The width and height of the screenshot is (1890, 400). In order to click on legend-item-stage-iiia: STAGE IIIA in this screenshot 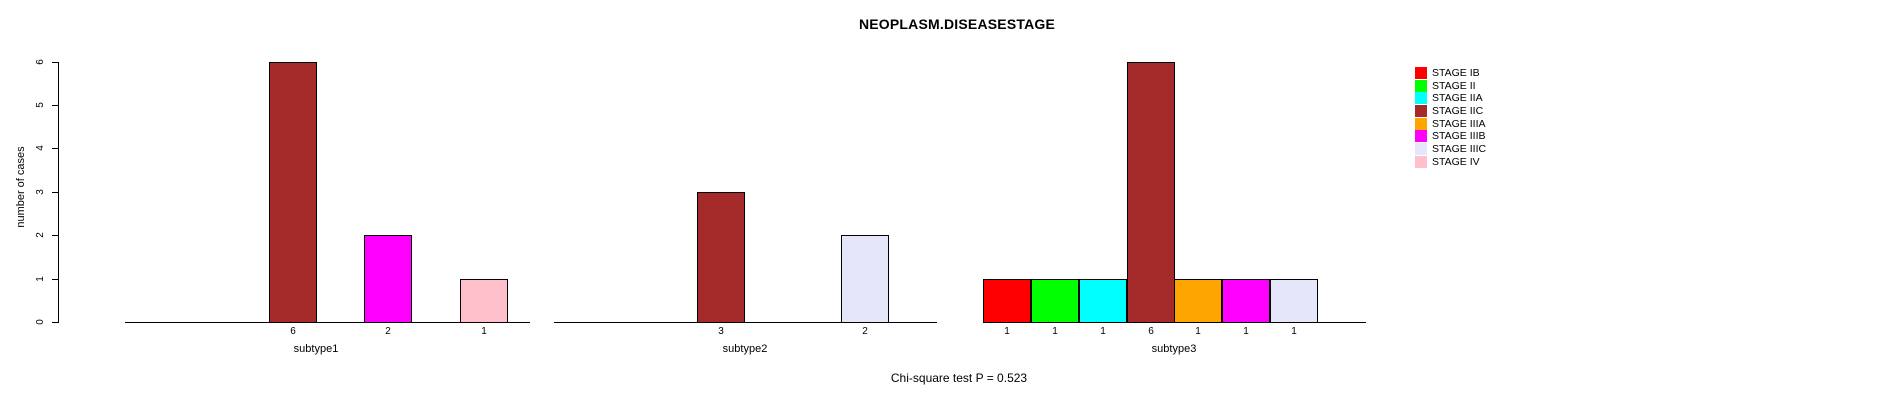, I will do `click(1450, 123)`.